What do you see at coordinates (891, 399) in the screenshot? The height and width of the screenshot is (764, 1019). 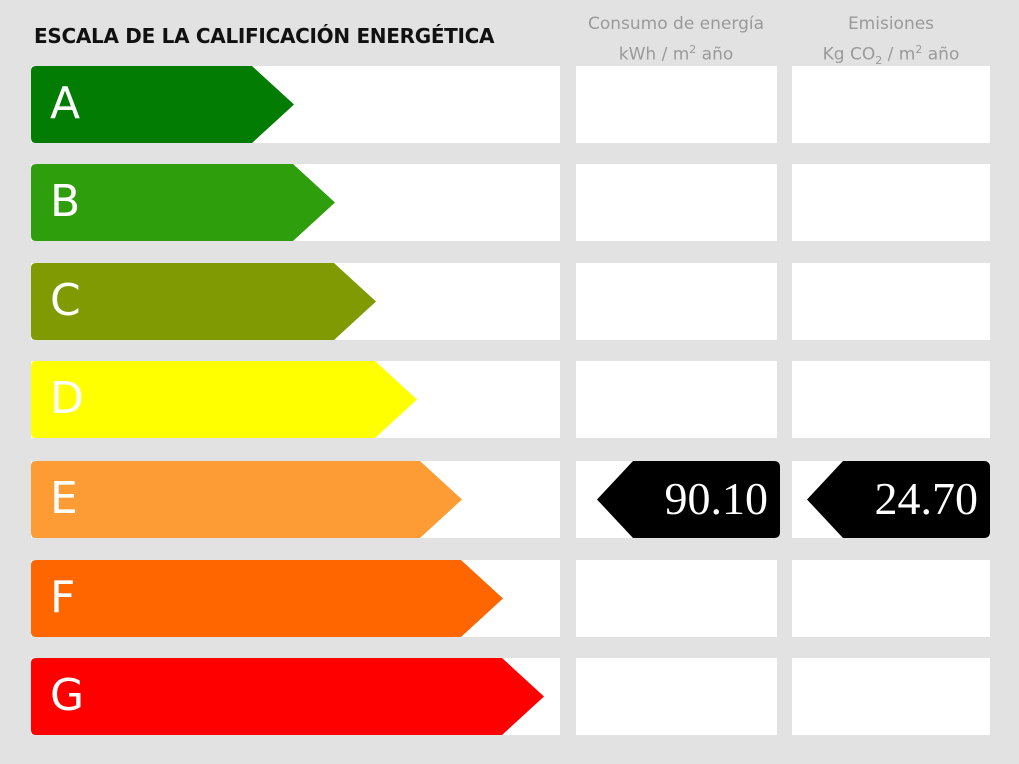 I see `emissions-cell-d` at bounding box center [891, 399].